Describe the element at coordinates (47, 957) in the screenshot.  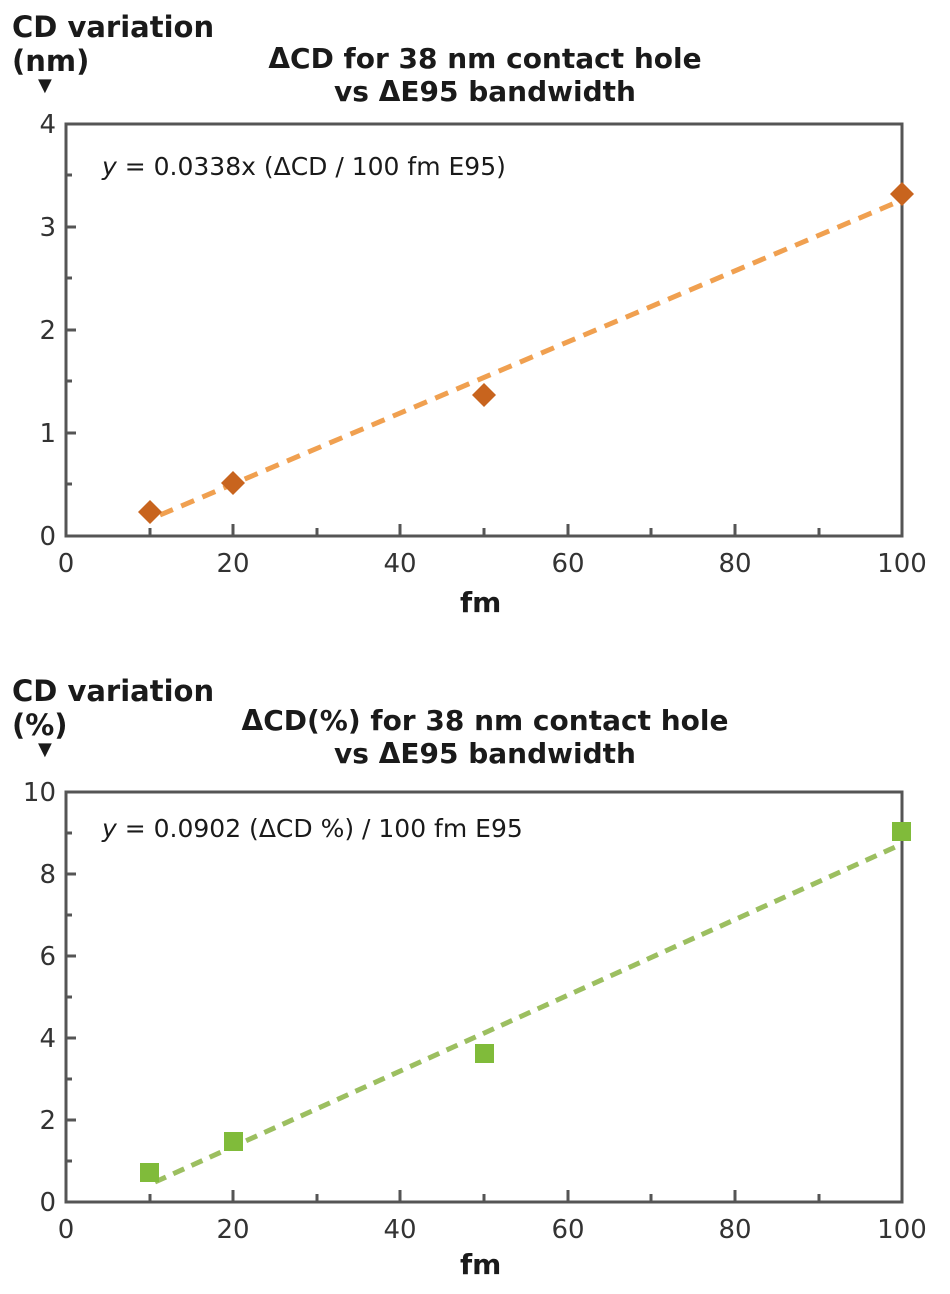
I see `svg-text: 6` at that location.